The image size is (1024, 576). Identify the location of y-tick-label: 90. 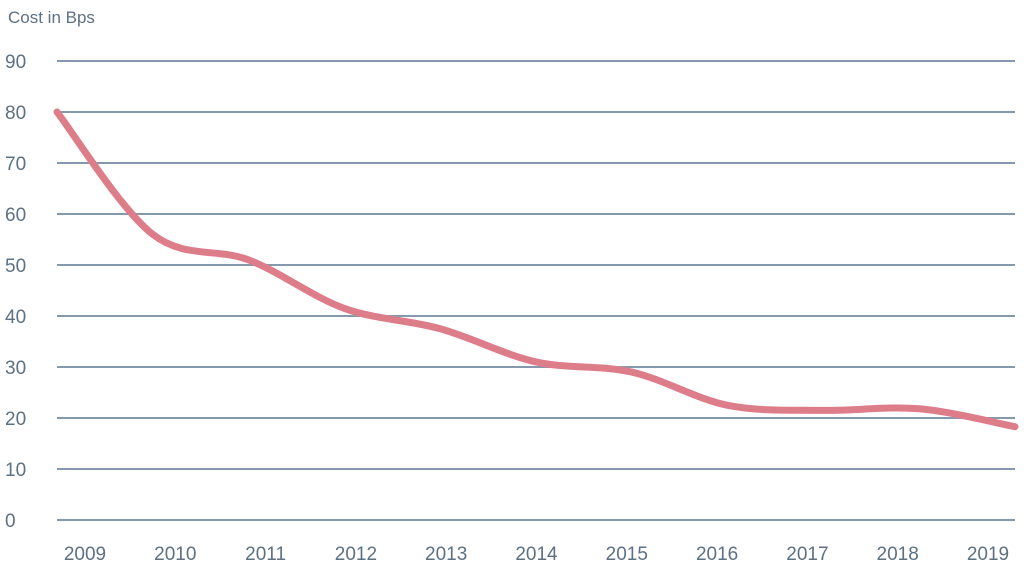
(15, 62).